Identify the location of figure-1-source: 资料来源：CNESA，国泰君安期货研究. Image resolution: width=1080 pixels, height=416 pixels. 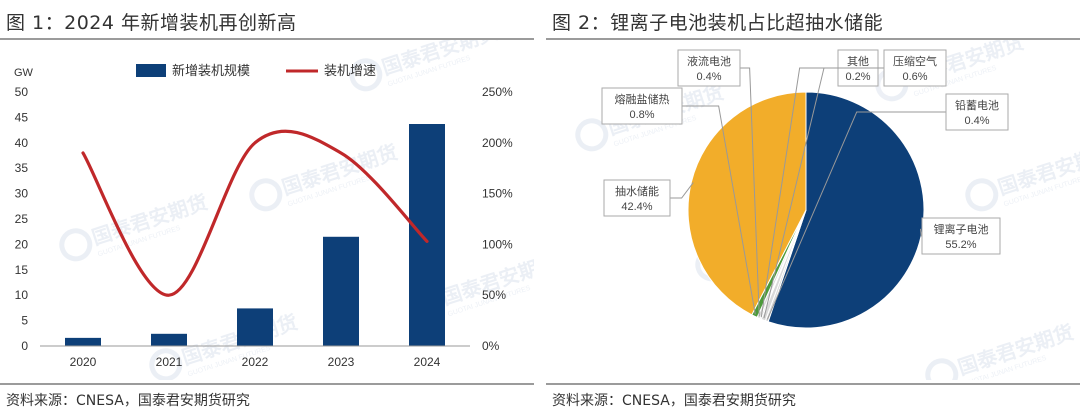
(128, 401).